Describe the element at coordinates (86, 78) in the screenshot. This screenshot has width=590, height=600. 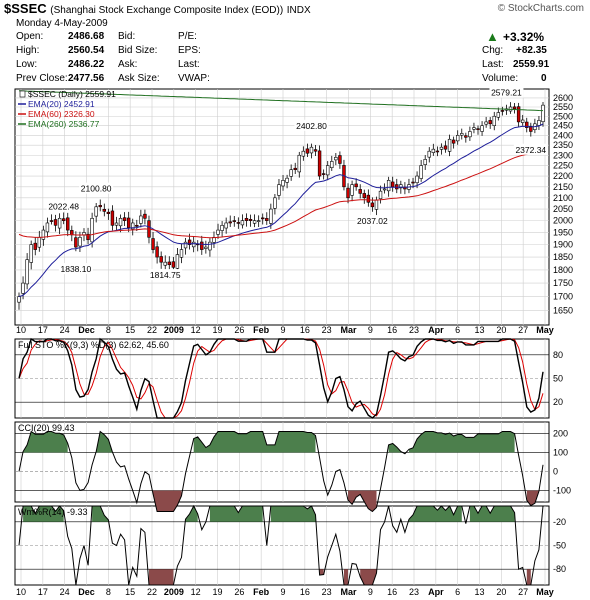
I see `prevclose-value: 2477.56` at that location.